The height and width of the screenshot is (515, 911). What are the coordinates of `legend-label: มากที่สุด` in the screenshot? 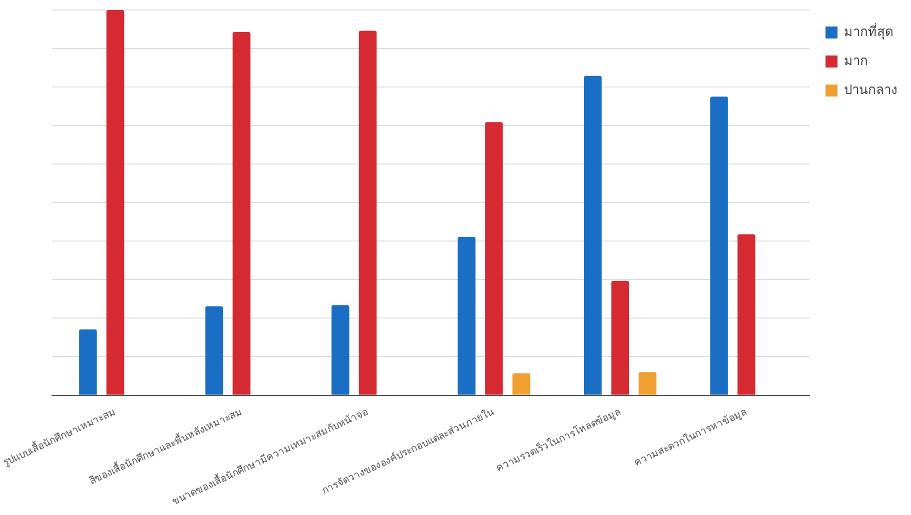 It's located at (868, 31).